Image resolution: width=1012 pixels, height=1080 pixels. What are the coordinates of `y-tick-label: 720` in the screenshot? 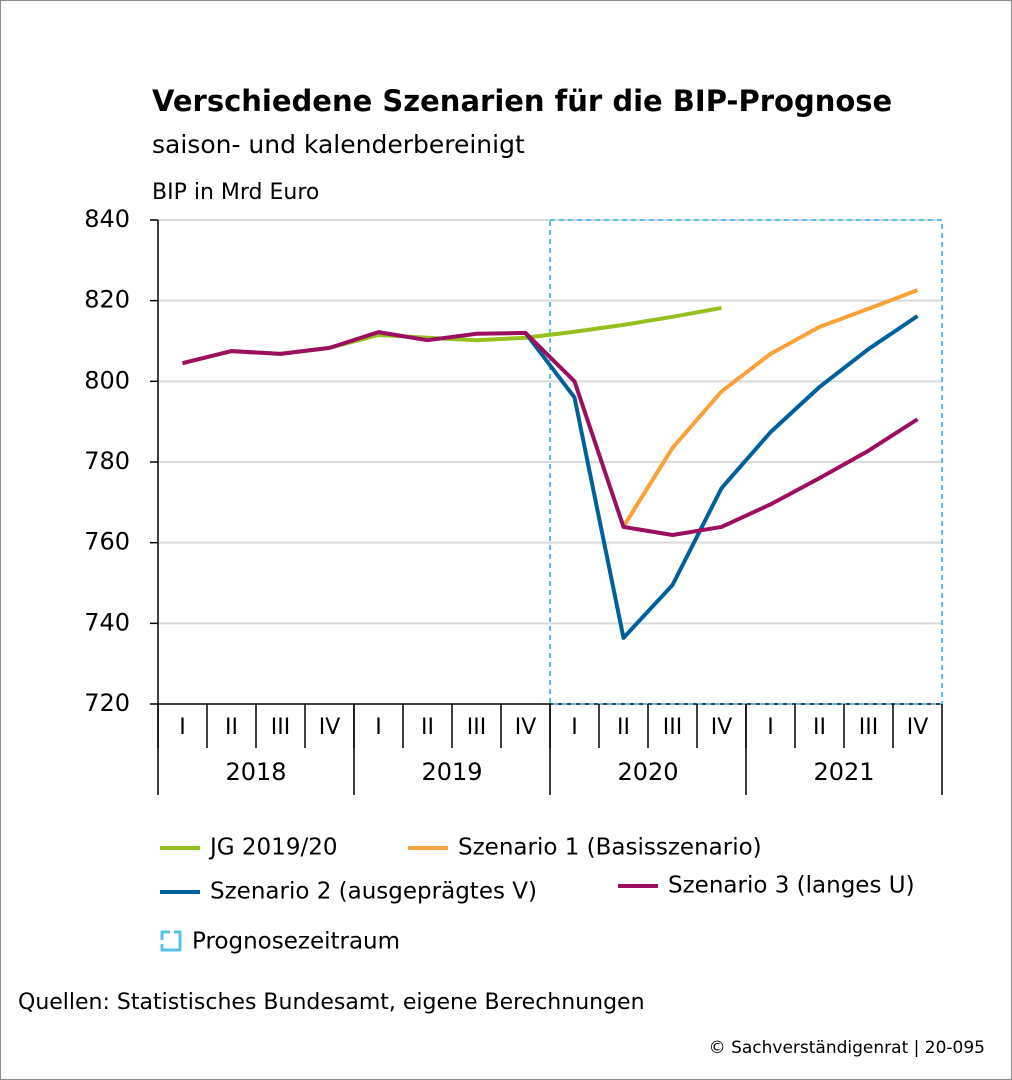 It's located at (107, 703).